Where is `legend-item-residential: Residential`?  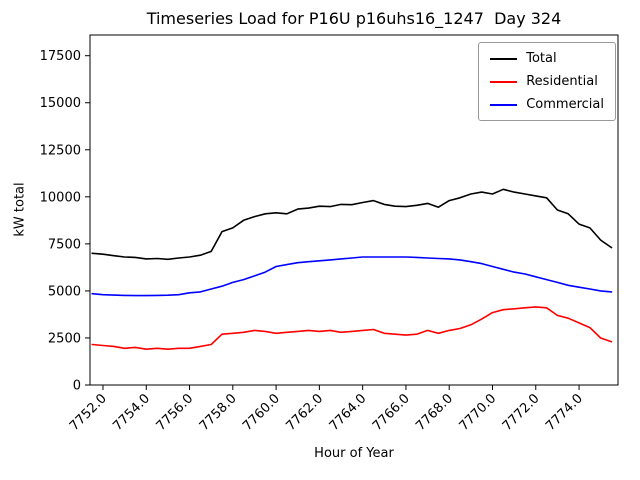
legend-item-residential: Residential is located at coordinates (547, 81).